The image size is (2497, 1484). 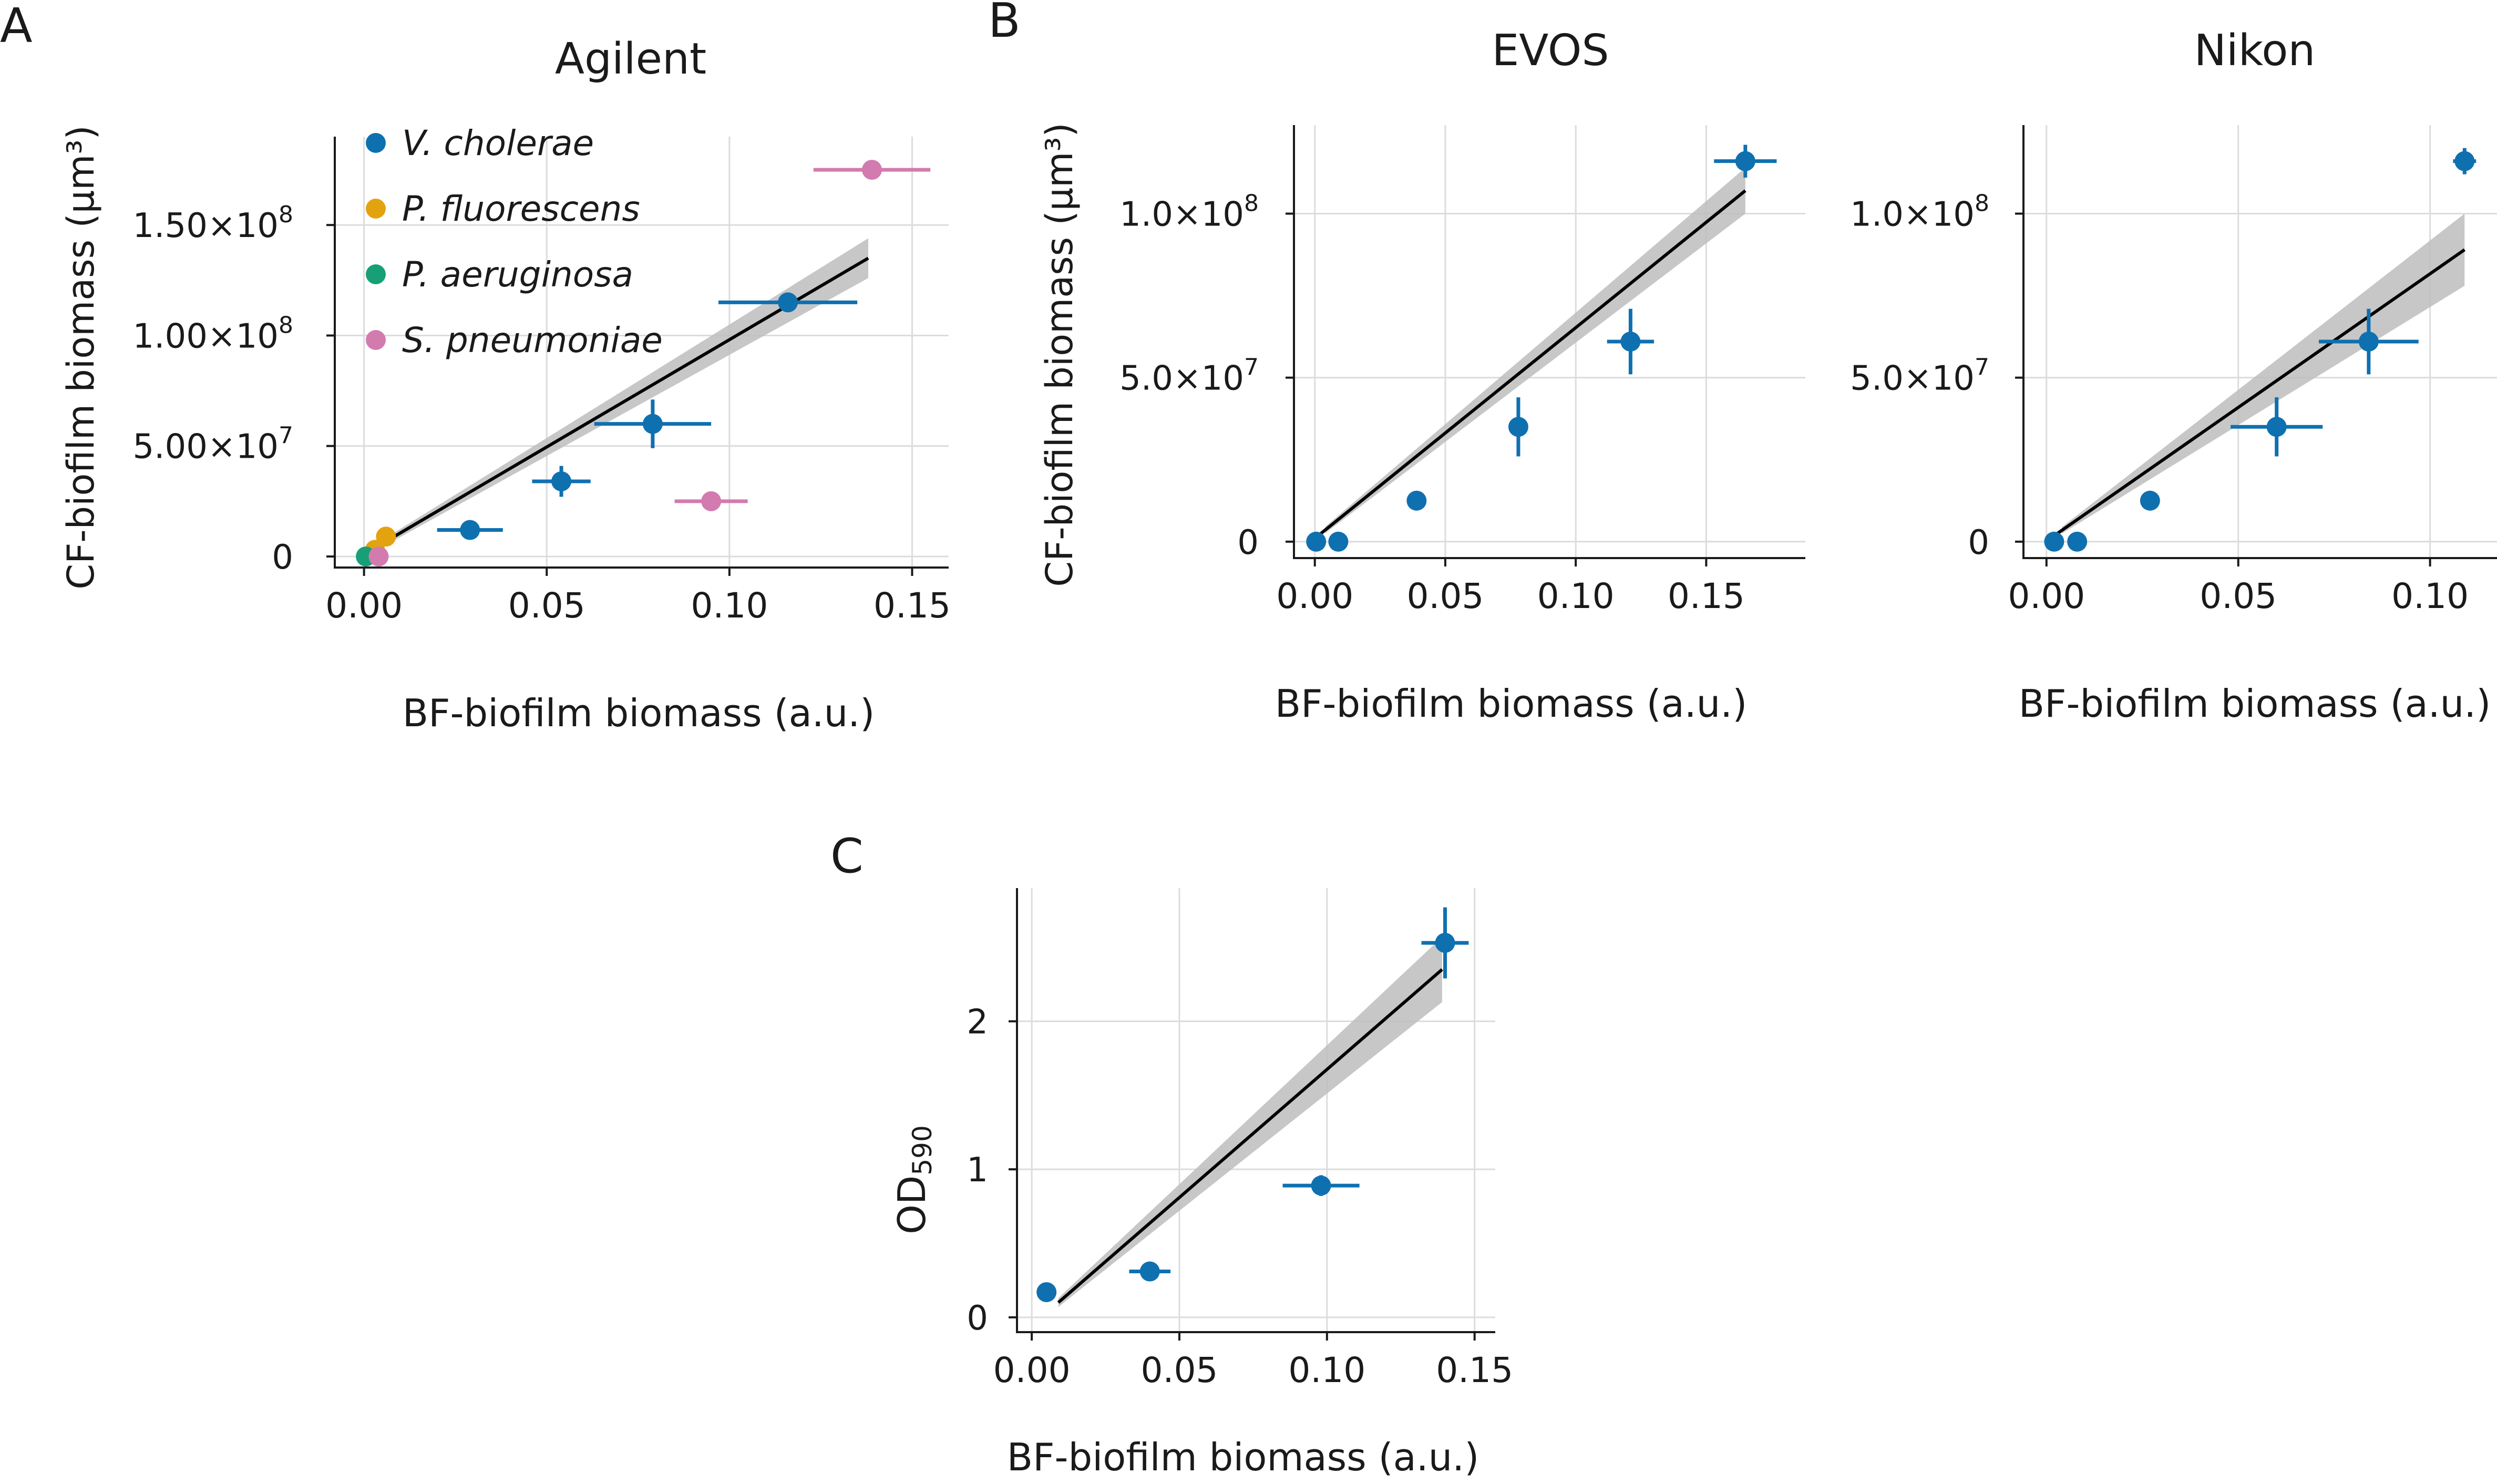 What do you see at coordinates (80, 357) in the screenshot?
I see `y-axis-label-agilent: CF-biofilm biomass (µm³)` at bounding box center [80, 357].